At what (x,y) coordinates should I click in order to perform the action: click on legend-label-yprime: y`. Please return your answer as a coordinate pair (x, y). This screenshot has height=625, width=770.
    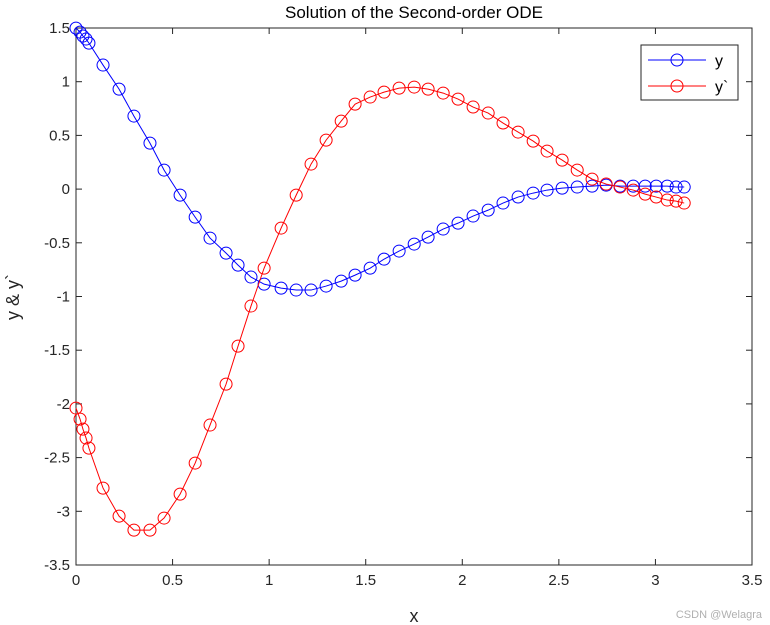
    Looking at the image, I should click on (721, 87).